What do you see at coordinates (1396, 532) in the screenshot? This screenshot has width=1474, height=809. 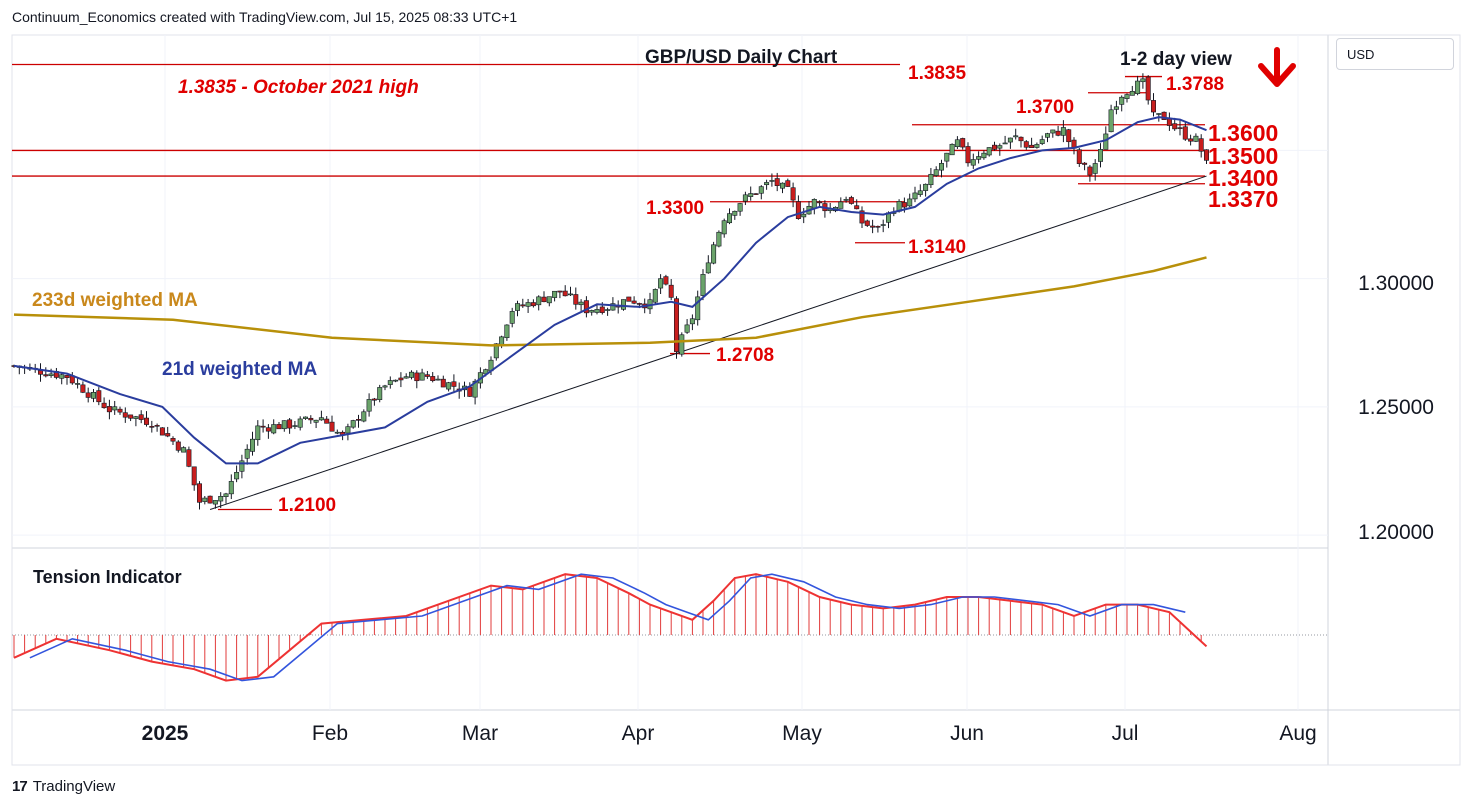 I see `y-tick-label: 1.20000` at bounding box center [1396, 532].